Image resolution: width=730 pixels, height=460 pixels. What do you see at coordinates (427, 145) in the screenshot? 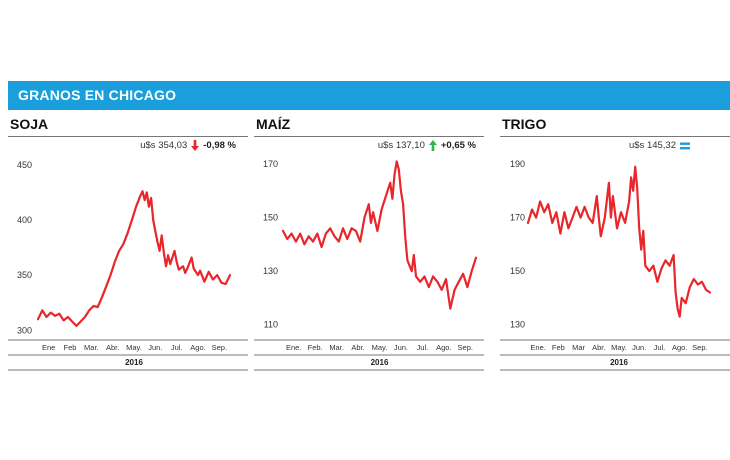
I see `price-quote: u$s 137,10 +0,65 %` at bounding box center [427, 145].